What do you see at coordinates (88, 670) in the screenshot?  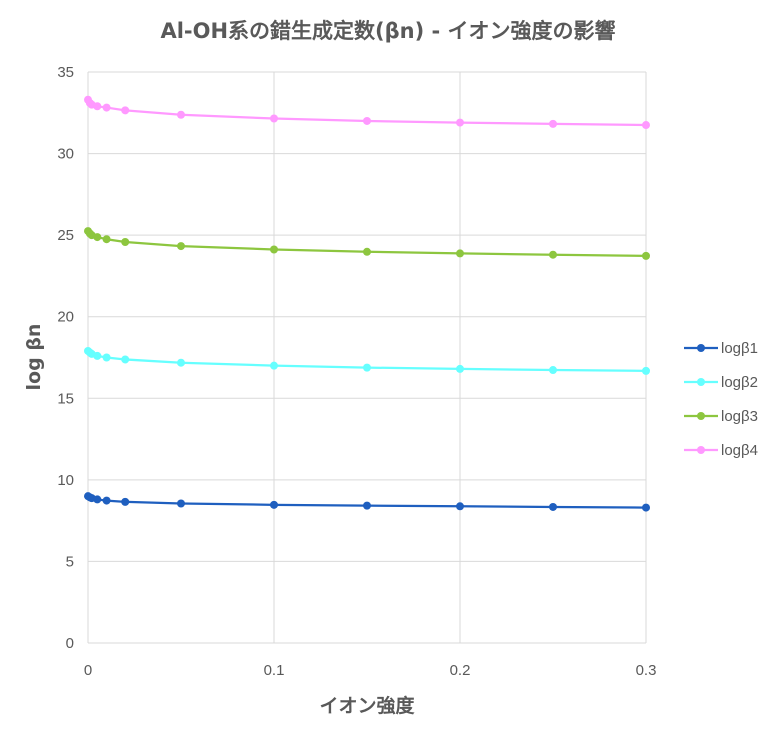 I see `x-tick-label: 0` at bounding box center [88, 670].